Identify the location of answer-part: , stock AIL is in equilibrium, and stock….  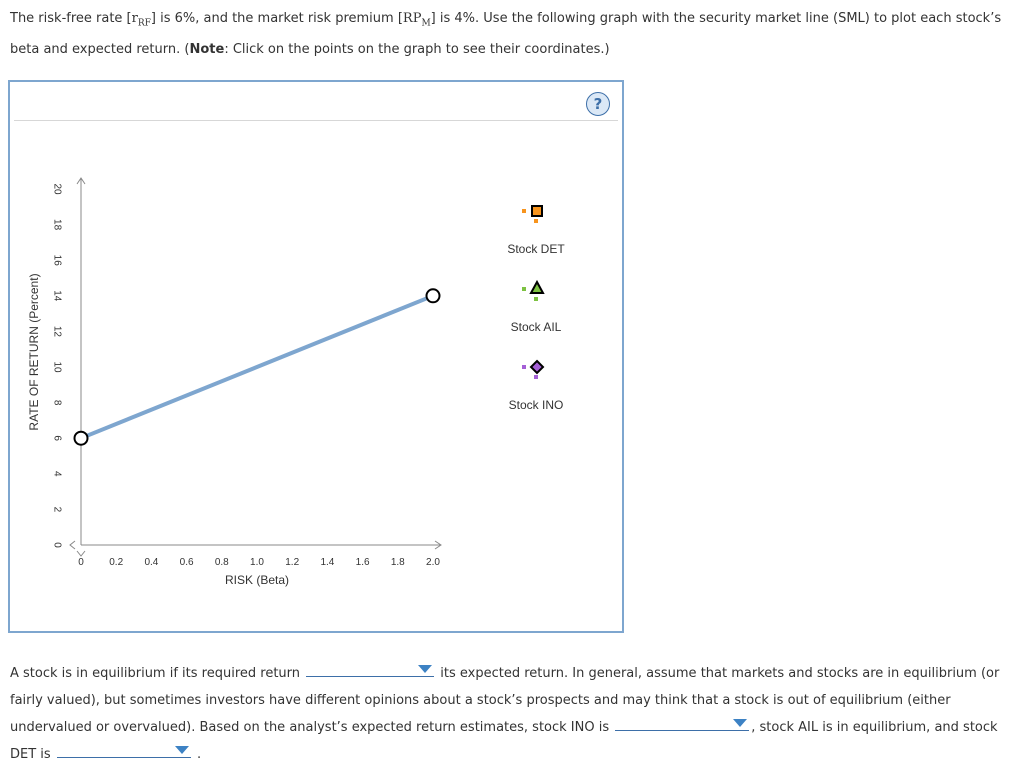
(504, 741).